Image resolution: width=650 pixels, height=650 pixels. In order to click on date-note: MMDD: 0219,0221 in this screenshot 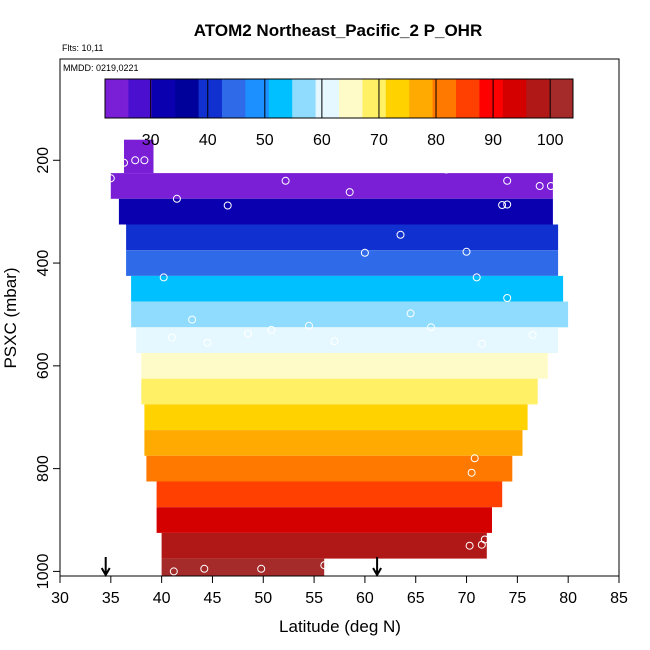, I will do `click(101, 68)`.